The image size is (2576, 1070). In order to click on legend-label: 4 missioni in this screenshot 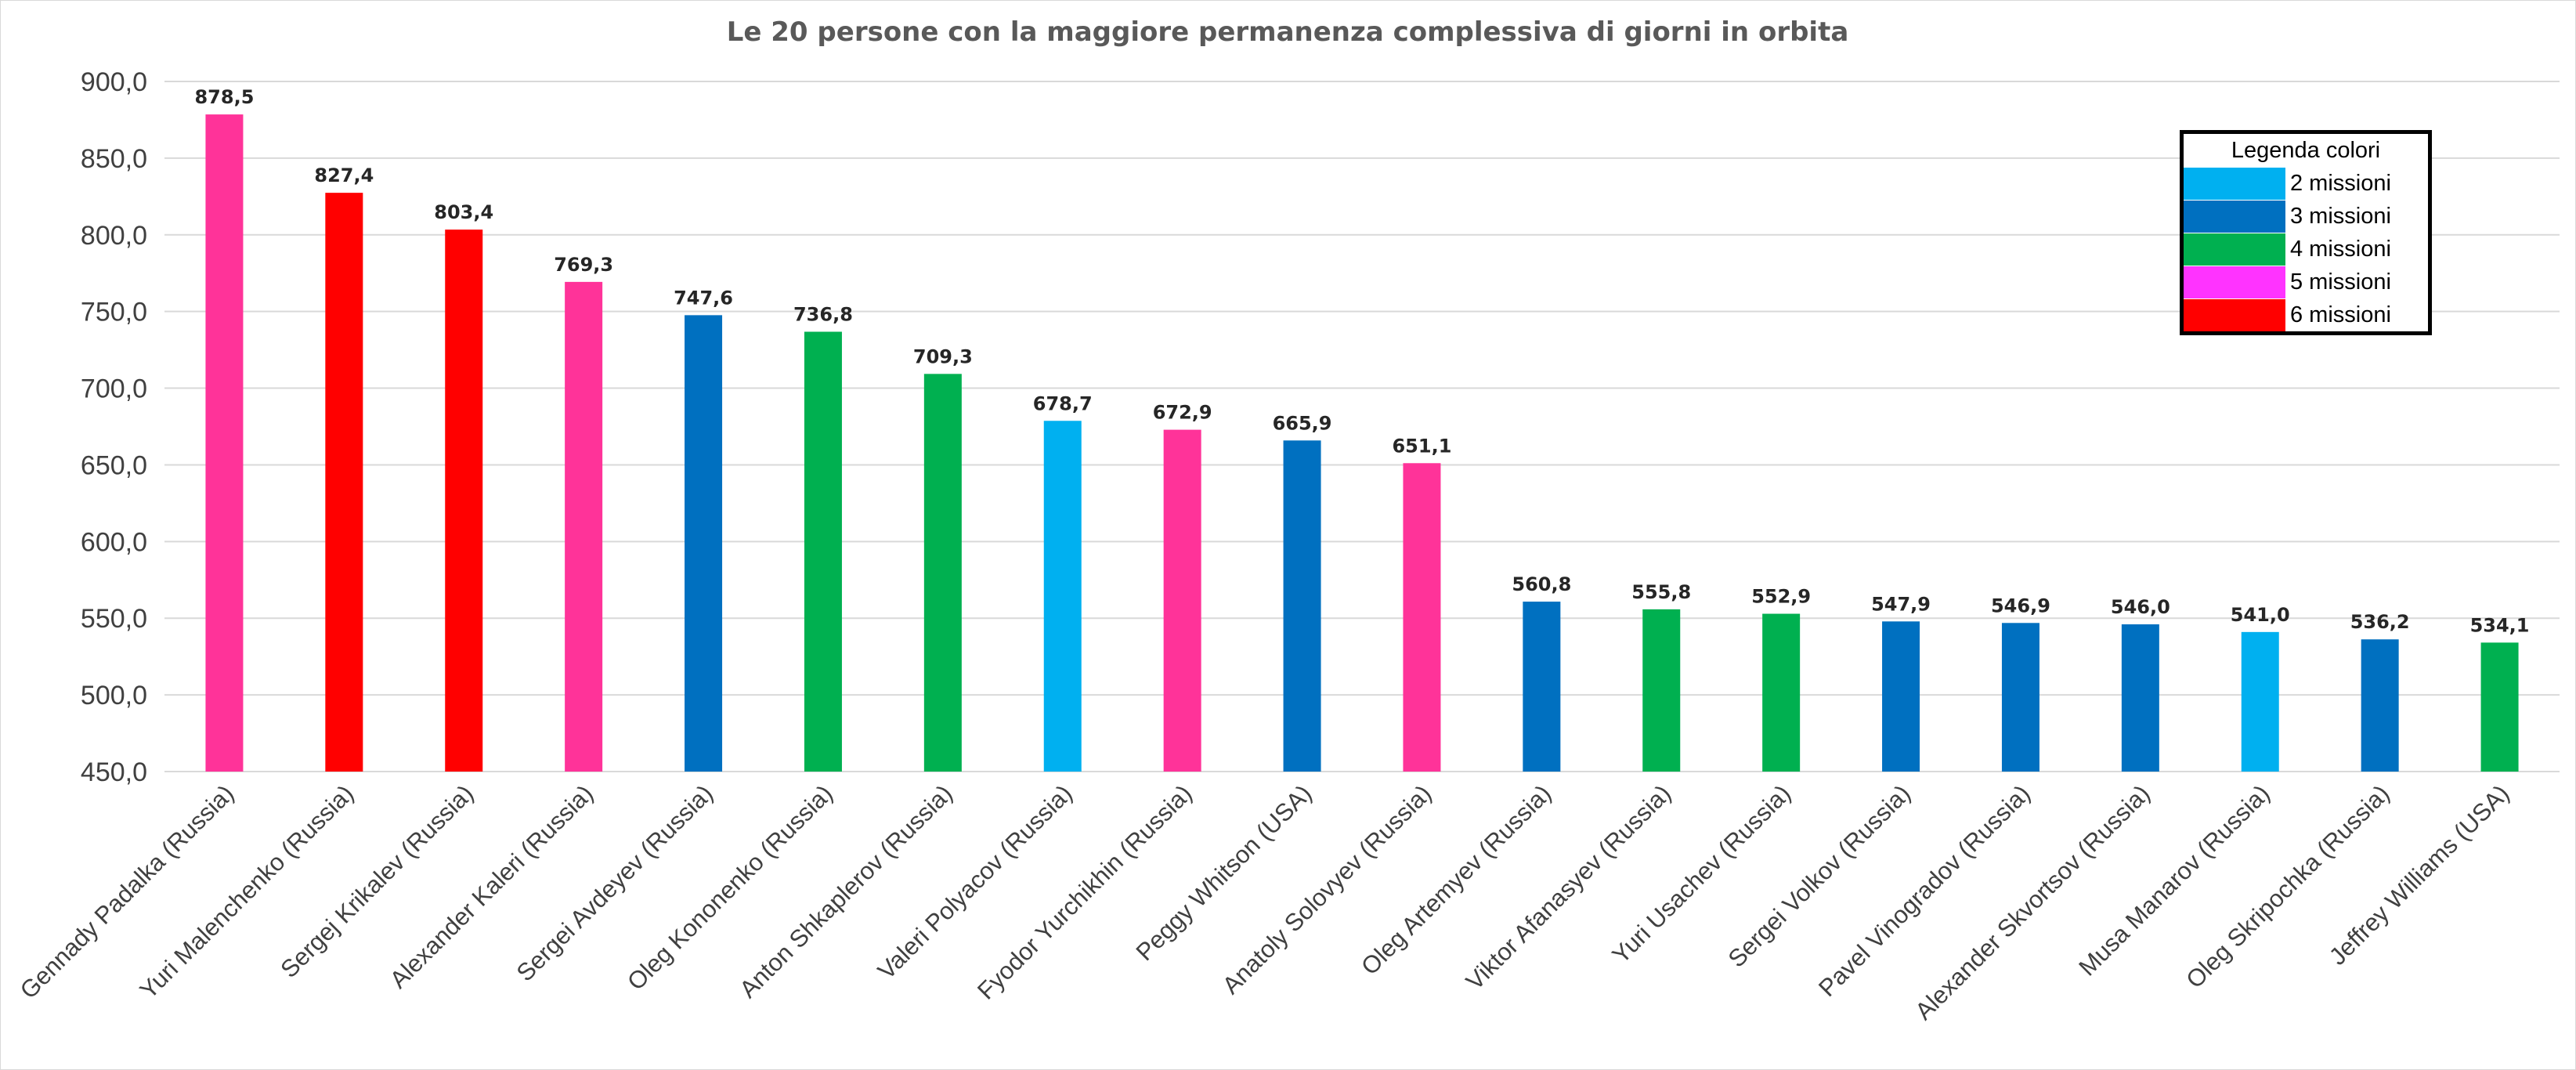, I will do `click(2340, 249)`.